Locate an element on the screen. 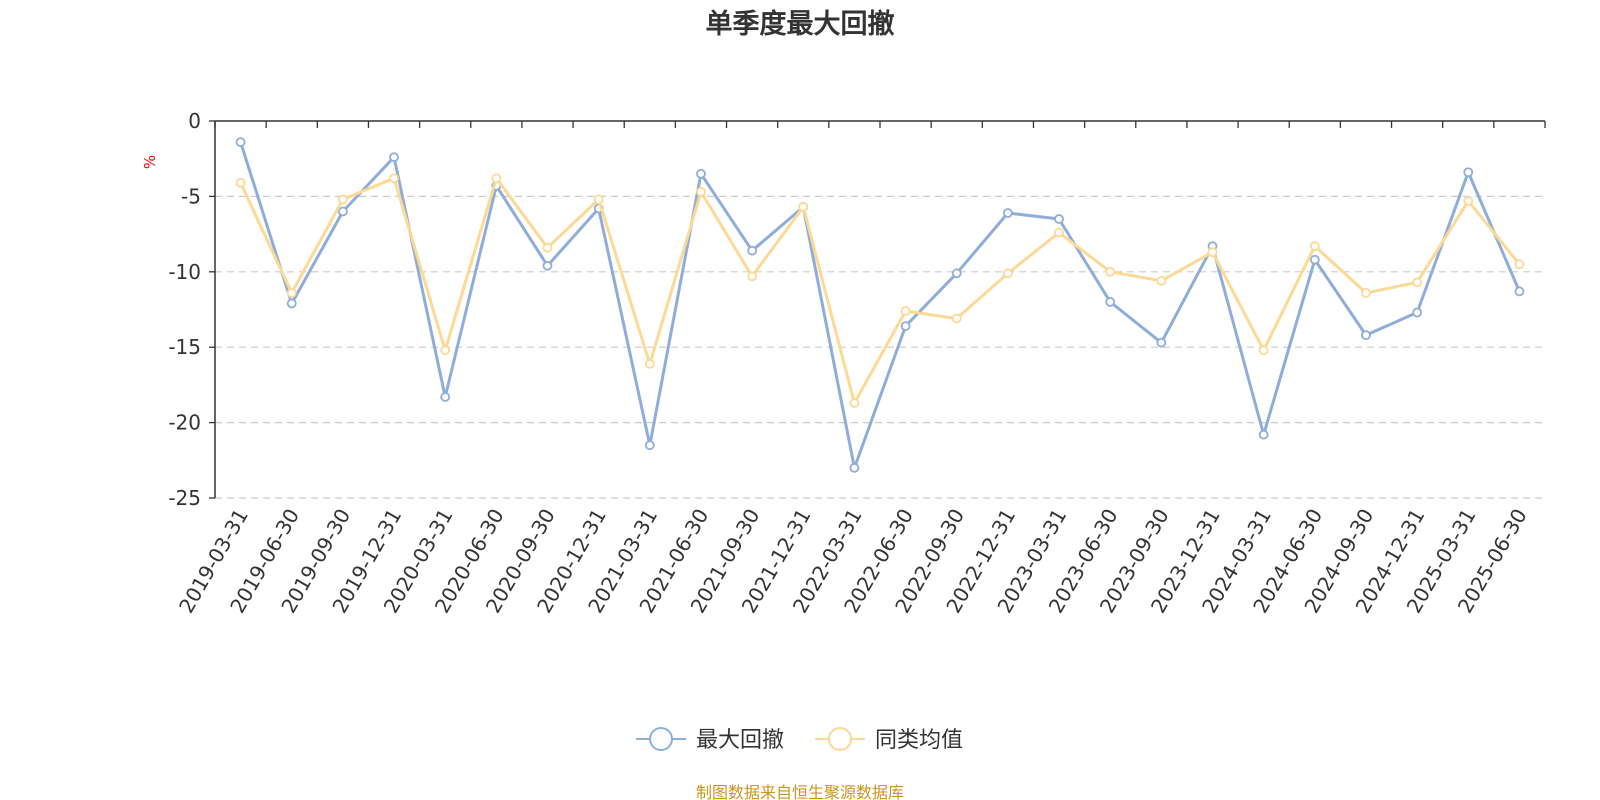 The image size is (1600, 800). legend-label: 同类均值 is located at coordinates (919, 740).